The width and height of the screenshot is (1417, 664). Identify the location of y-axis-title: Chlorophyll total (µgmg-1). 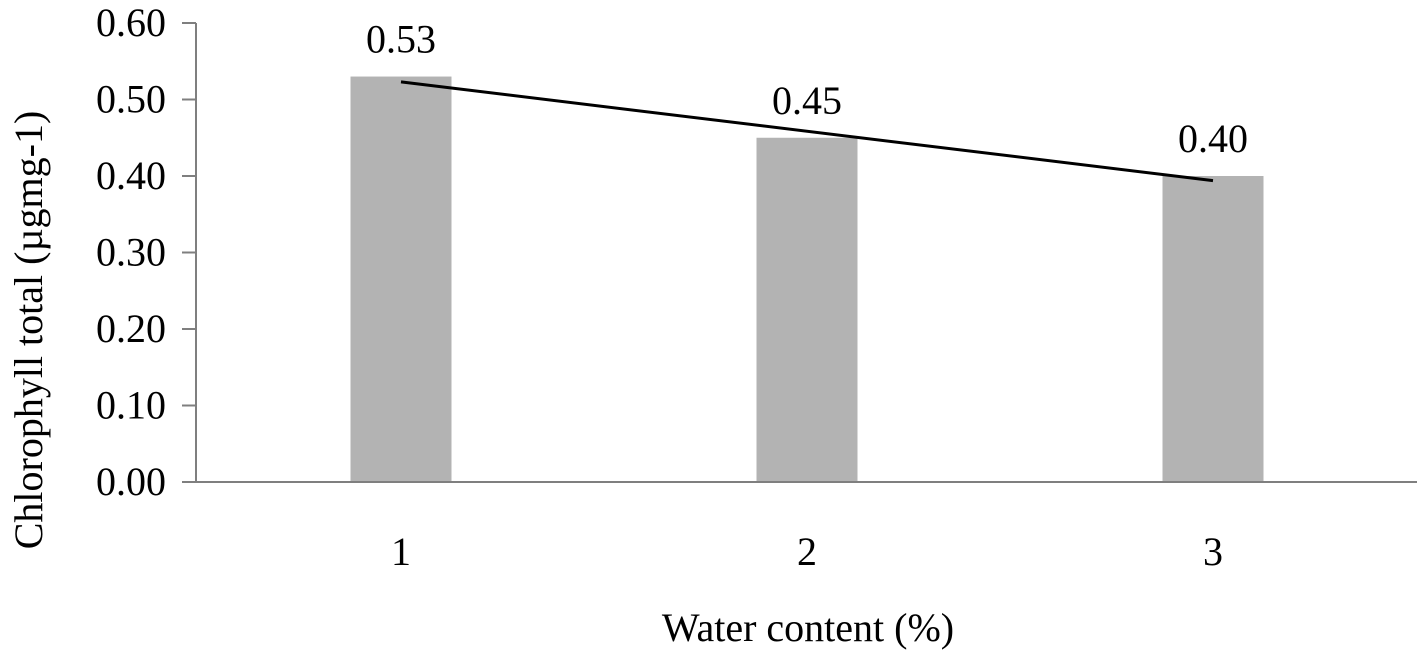
(28, 330).